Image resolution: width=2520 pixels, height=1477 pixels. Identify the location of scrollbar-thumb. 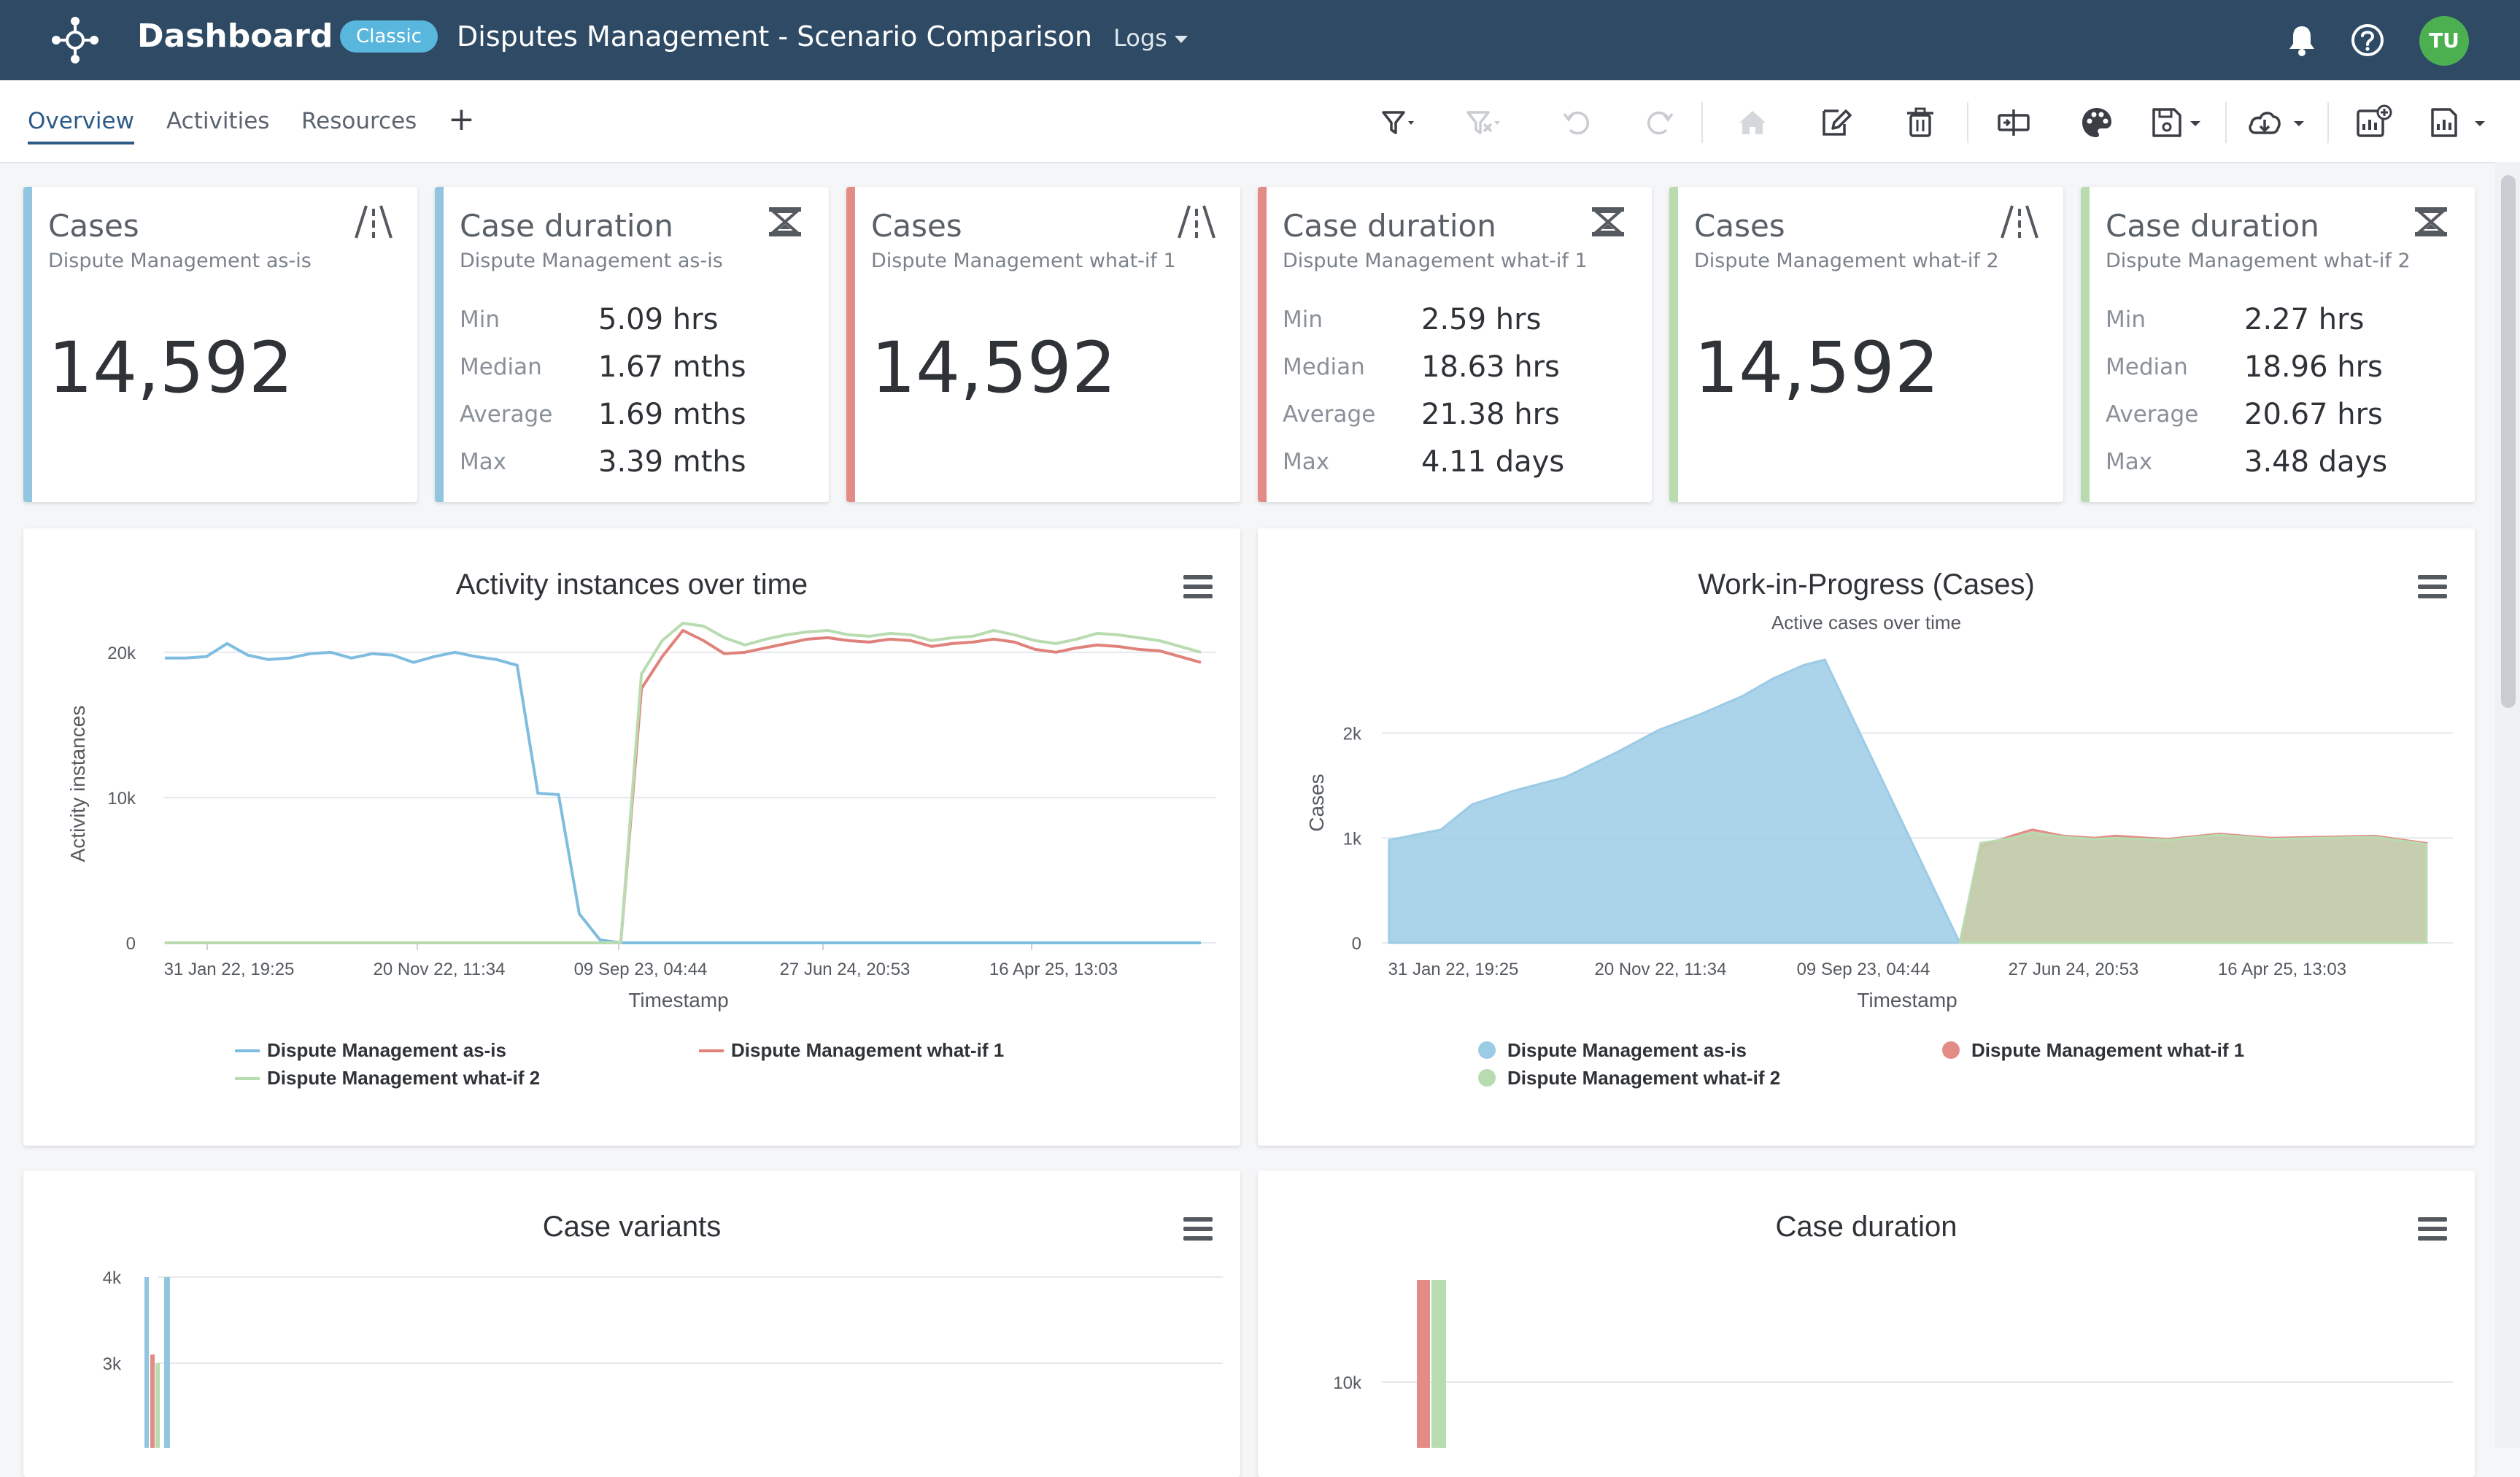
(2509, 441).